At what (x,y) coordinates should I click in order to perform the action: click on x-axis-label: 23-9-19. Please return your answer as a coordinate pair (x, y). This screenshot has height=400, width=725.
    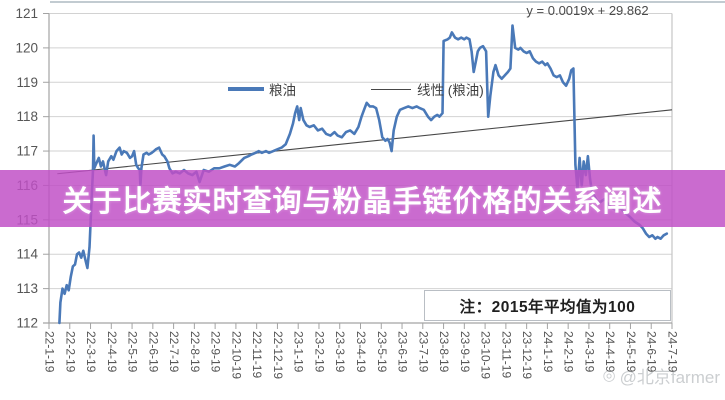
    Looking at the image, I should click on (465, 352).